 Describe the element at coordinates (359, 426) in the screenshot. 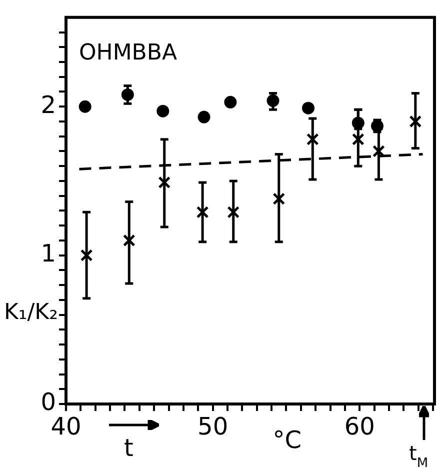

I see `x-tick-label: 60` at that location.